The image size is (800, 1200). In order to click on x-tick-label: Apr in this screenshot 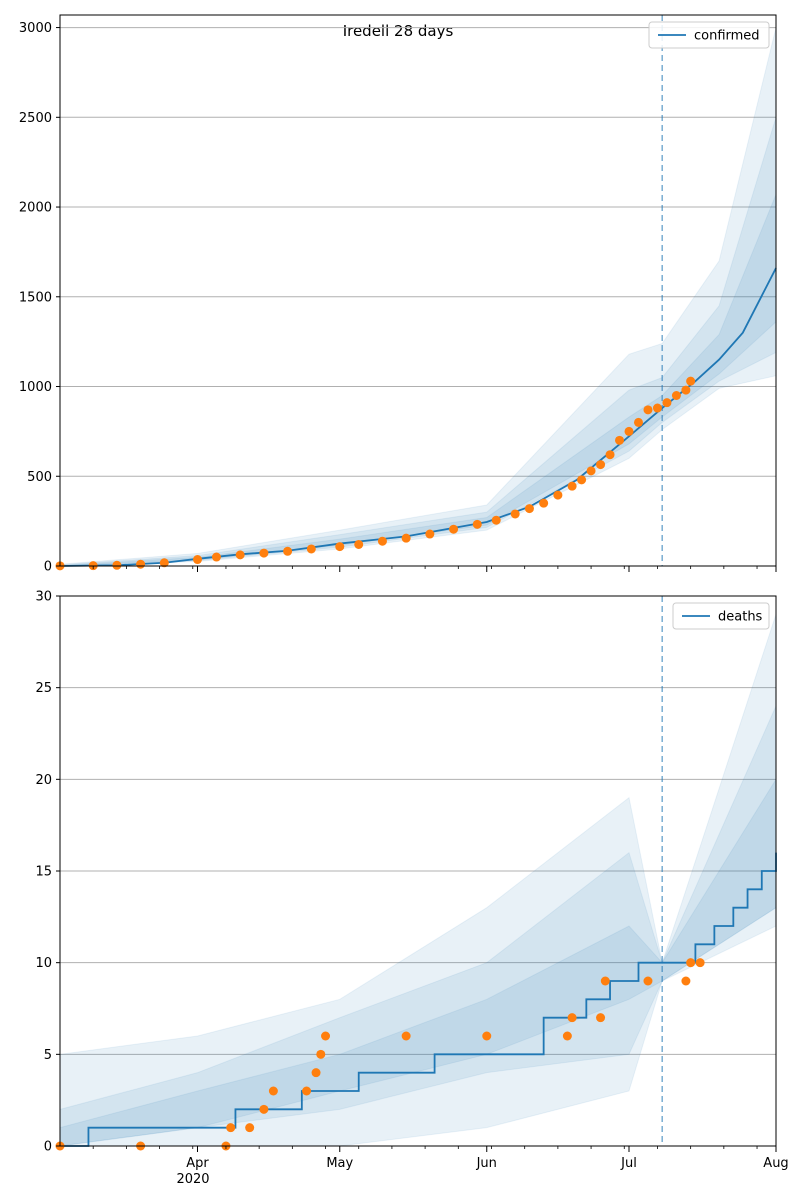, I will do `click(197, 1163)`.